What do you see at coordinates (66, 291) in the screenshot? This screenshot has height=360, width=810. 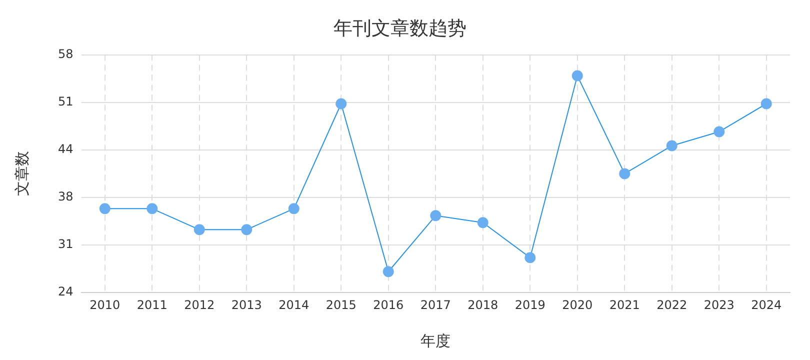 I see `y-tick-label: 24` at bounding box center [66, 291].